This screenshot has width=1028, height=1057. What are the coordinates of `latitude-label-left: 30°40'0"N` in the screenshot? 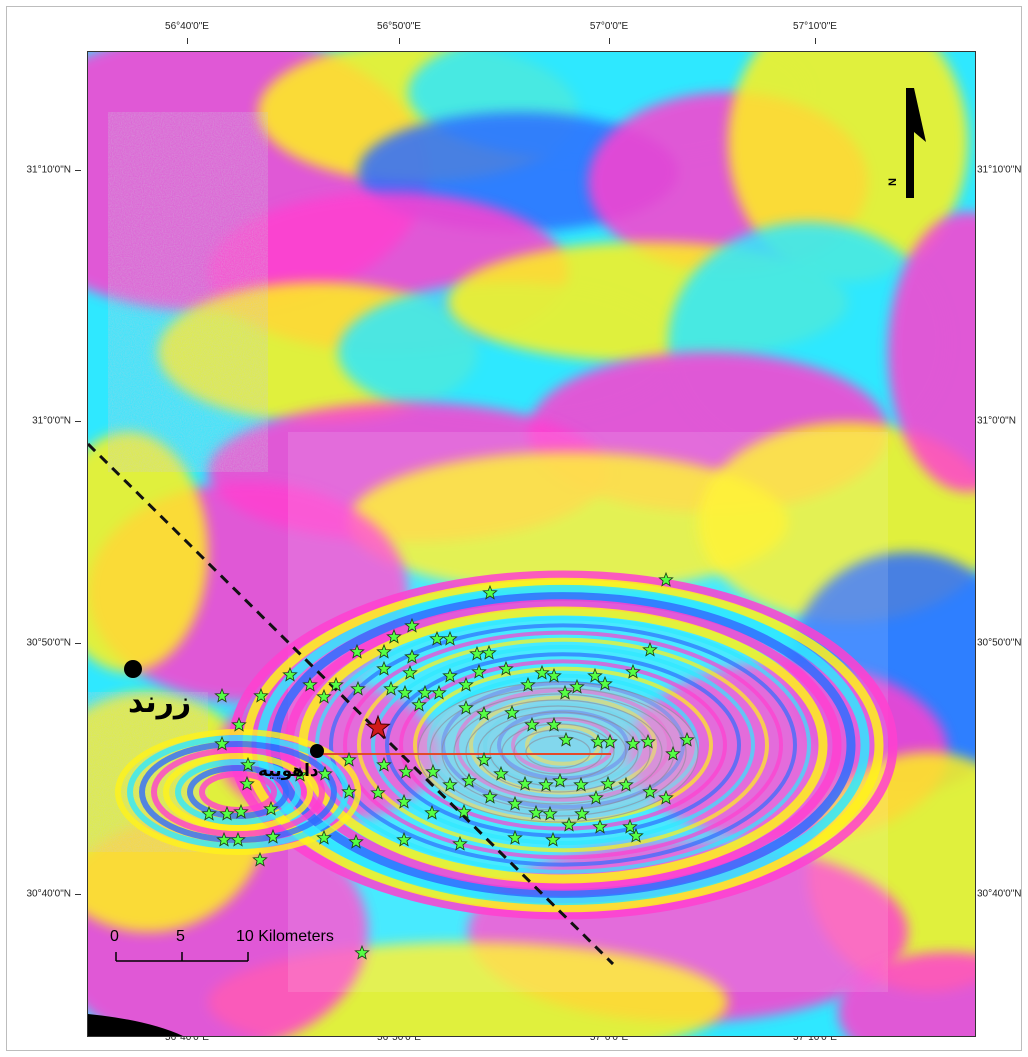 It's located at (49, 894).